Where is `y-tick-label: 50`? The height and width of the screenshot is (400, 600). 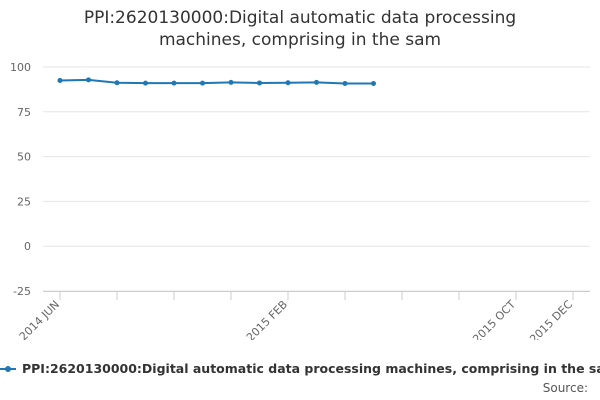 y-tick-label: 50 is located at coordinates (24, 157).